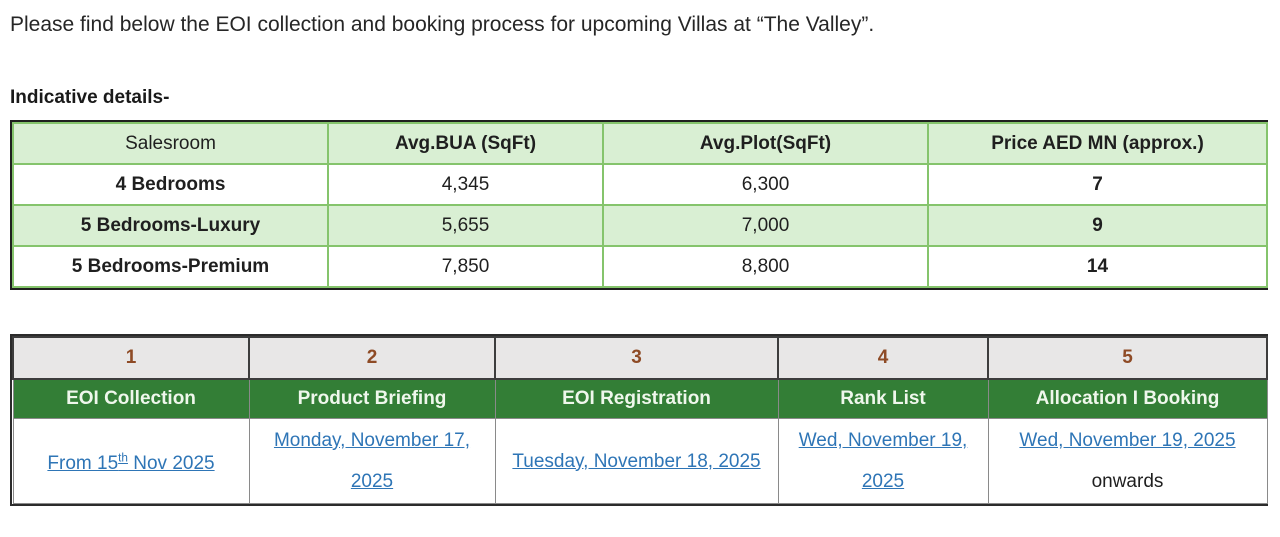  Describe the element at coordinates (372, 398) in the screenshot. I see `stage-product-briefing: Product Briefing` at that location.